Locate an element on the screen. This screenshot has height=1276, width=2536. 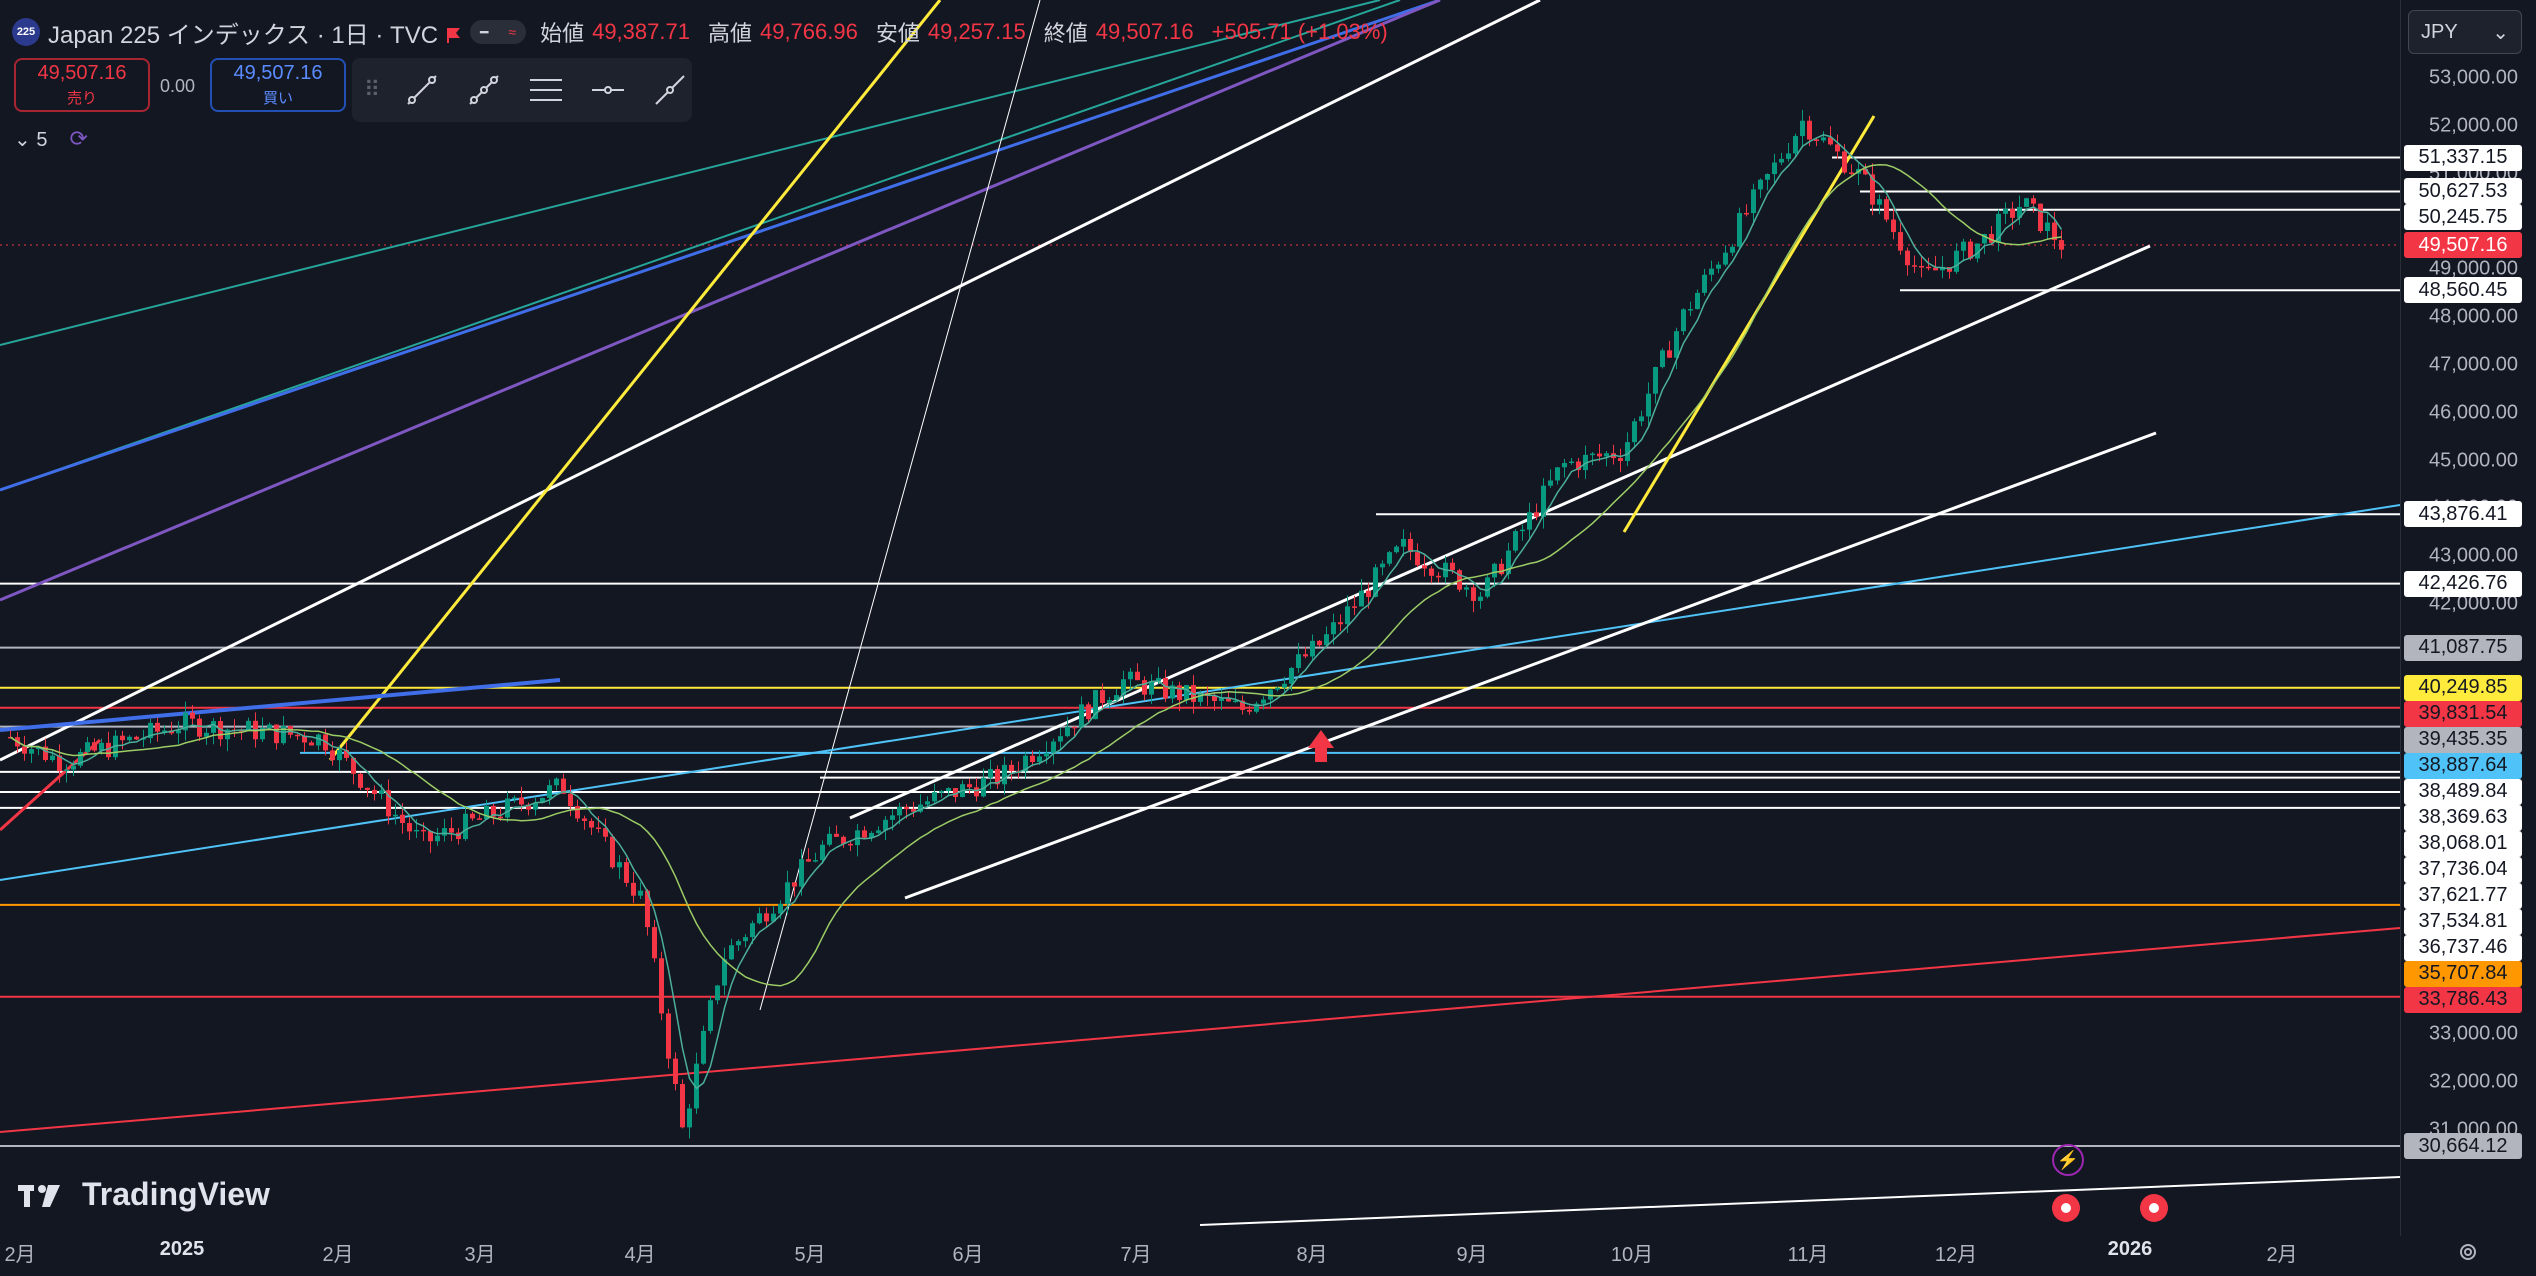
drag-handle-icon: ⠿ is located at coordinates (372, 89).